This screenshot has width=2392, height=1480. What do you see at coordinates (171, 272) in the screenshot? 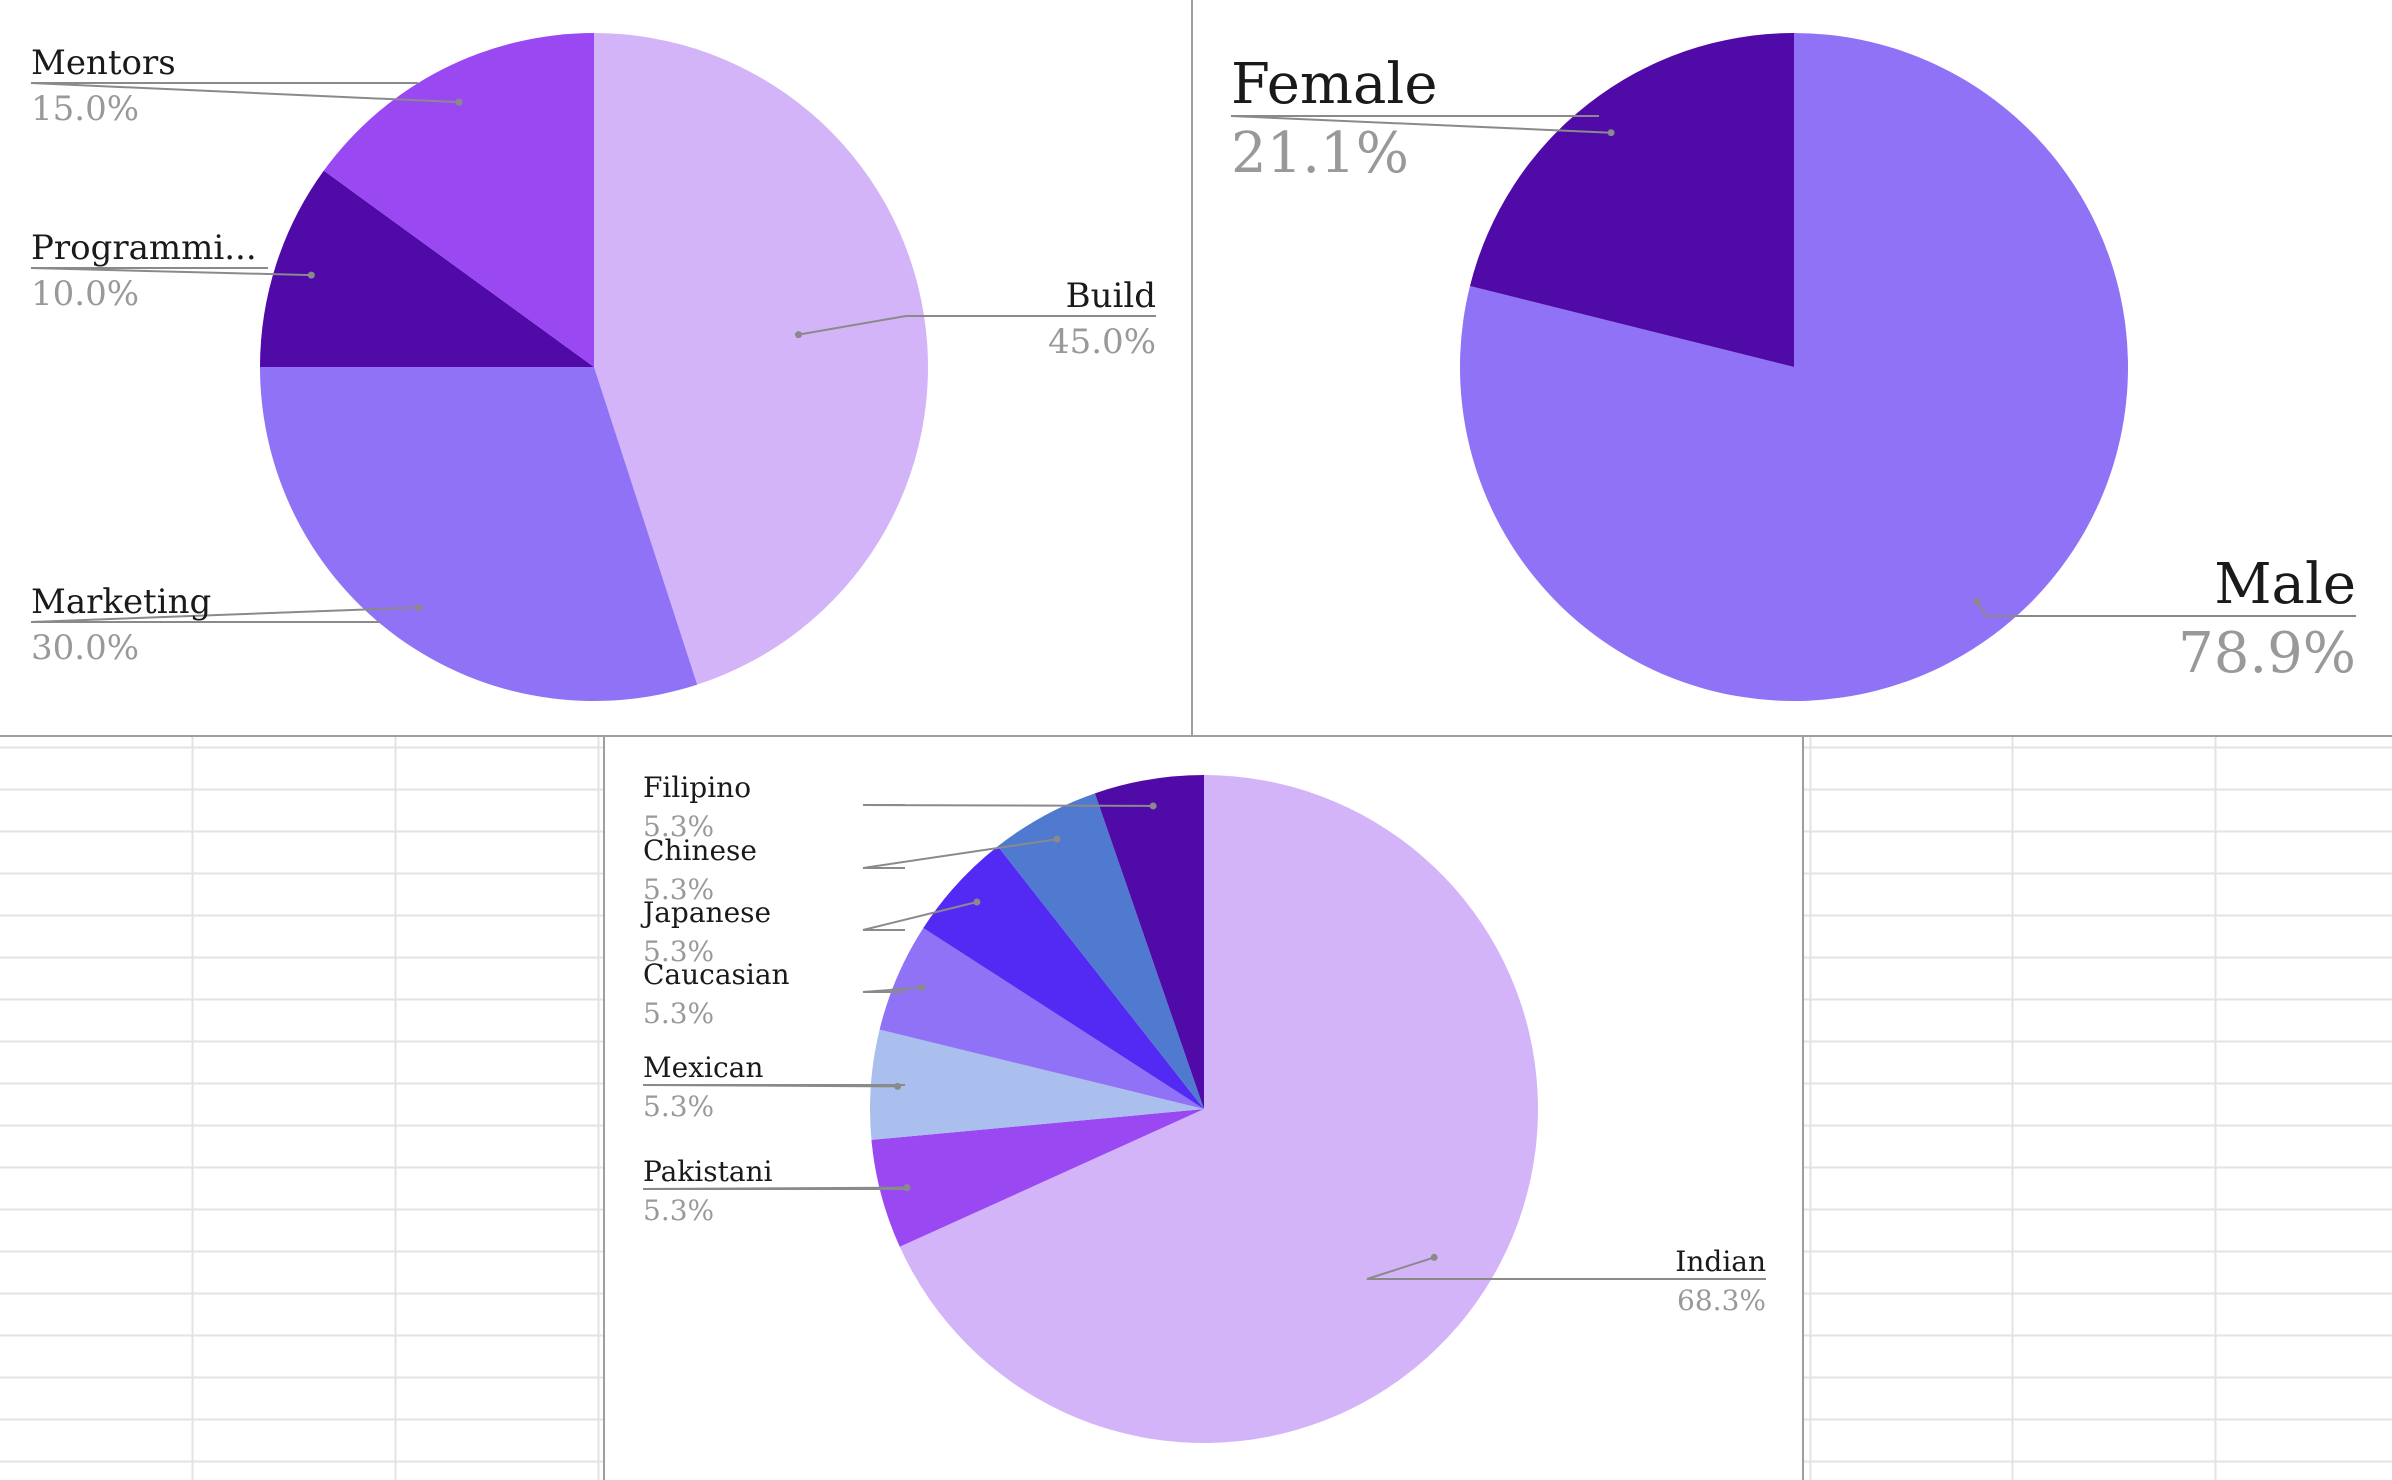
I see `leader-line-programmi` at bounding box center [171, 272].